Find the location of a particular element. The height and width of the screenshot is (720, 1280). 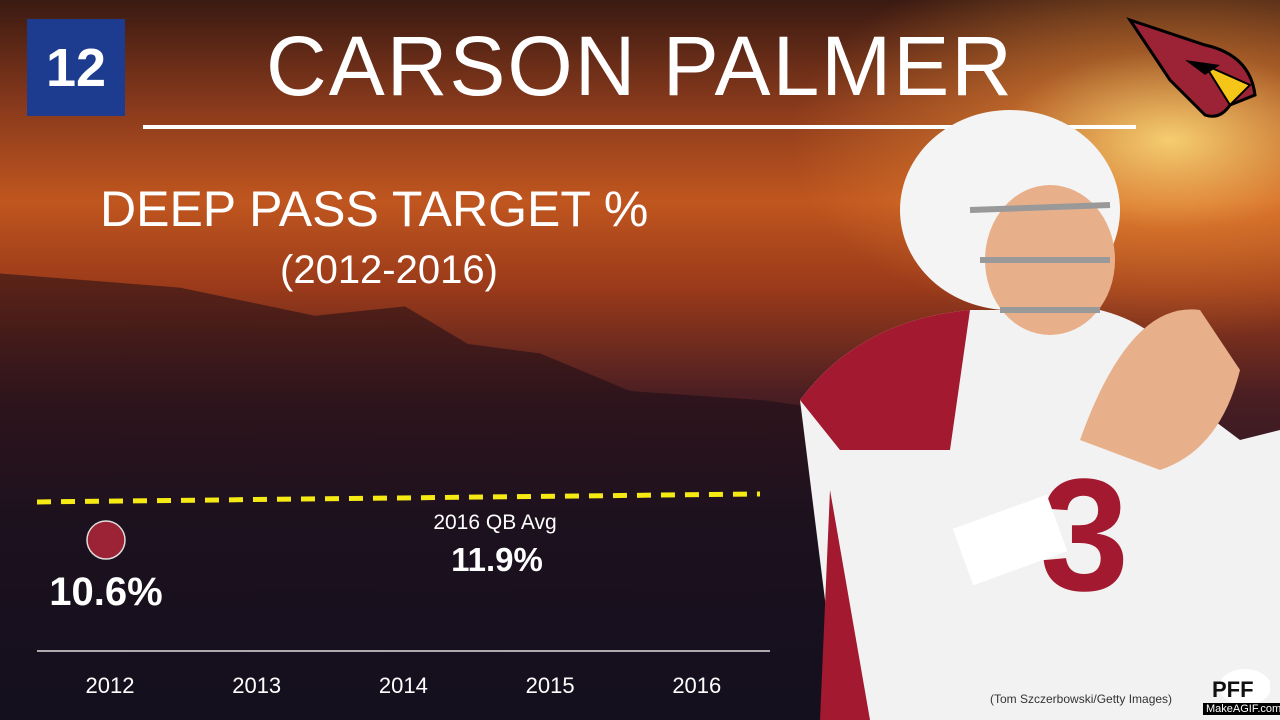

watermark: MakeAGIF.com is located at coordinates (1241, 709).